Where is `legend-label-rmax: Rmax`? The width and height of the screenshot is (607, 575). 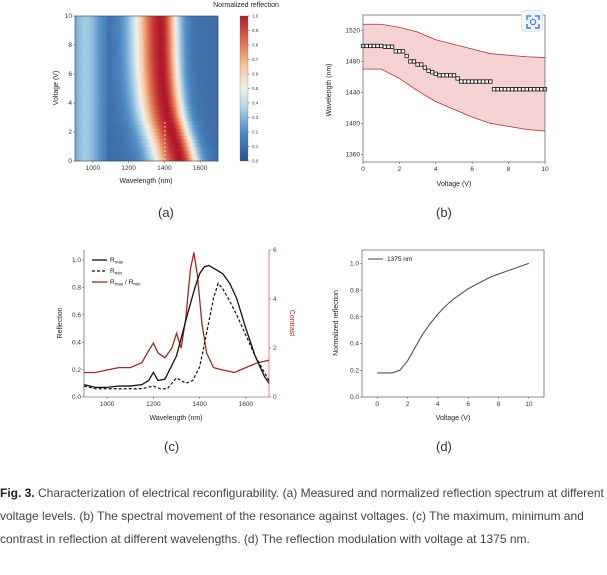
legend-label-rmax: Rmax is located at coordinates (117, 261).